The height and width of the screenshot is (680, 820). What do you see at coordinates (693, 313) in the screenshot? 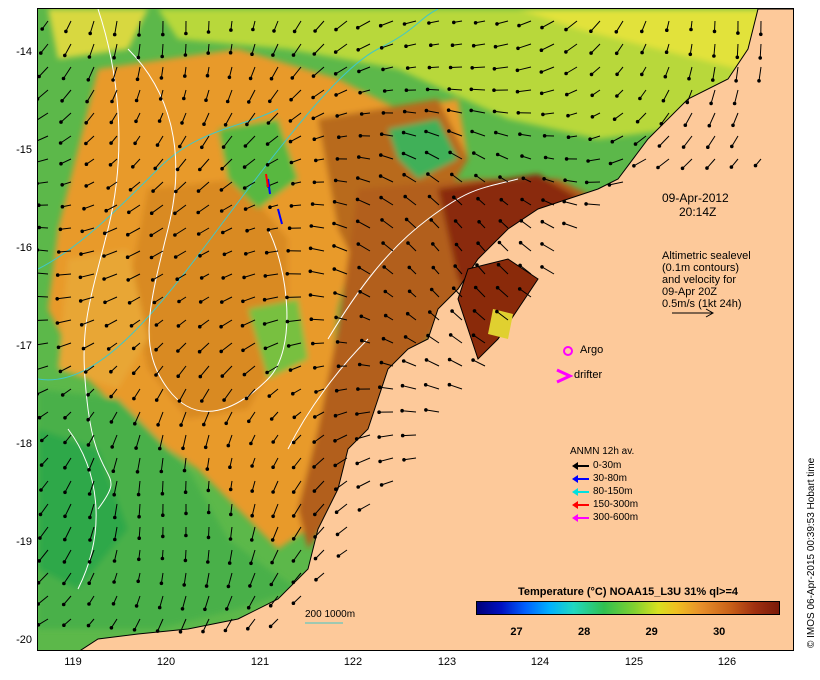
I see `scale-arrow` at bounding box center [693, 313].